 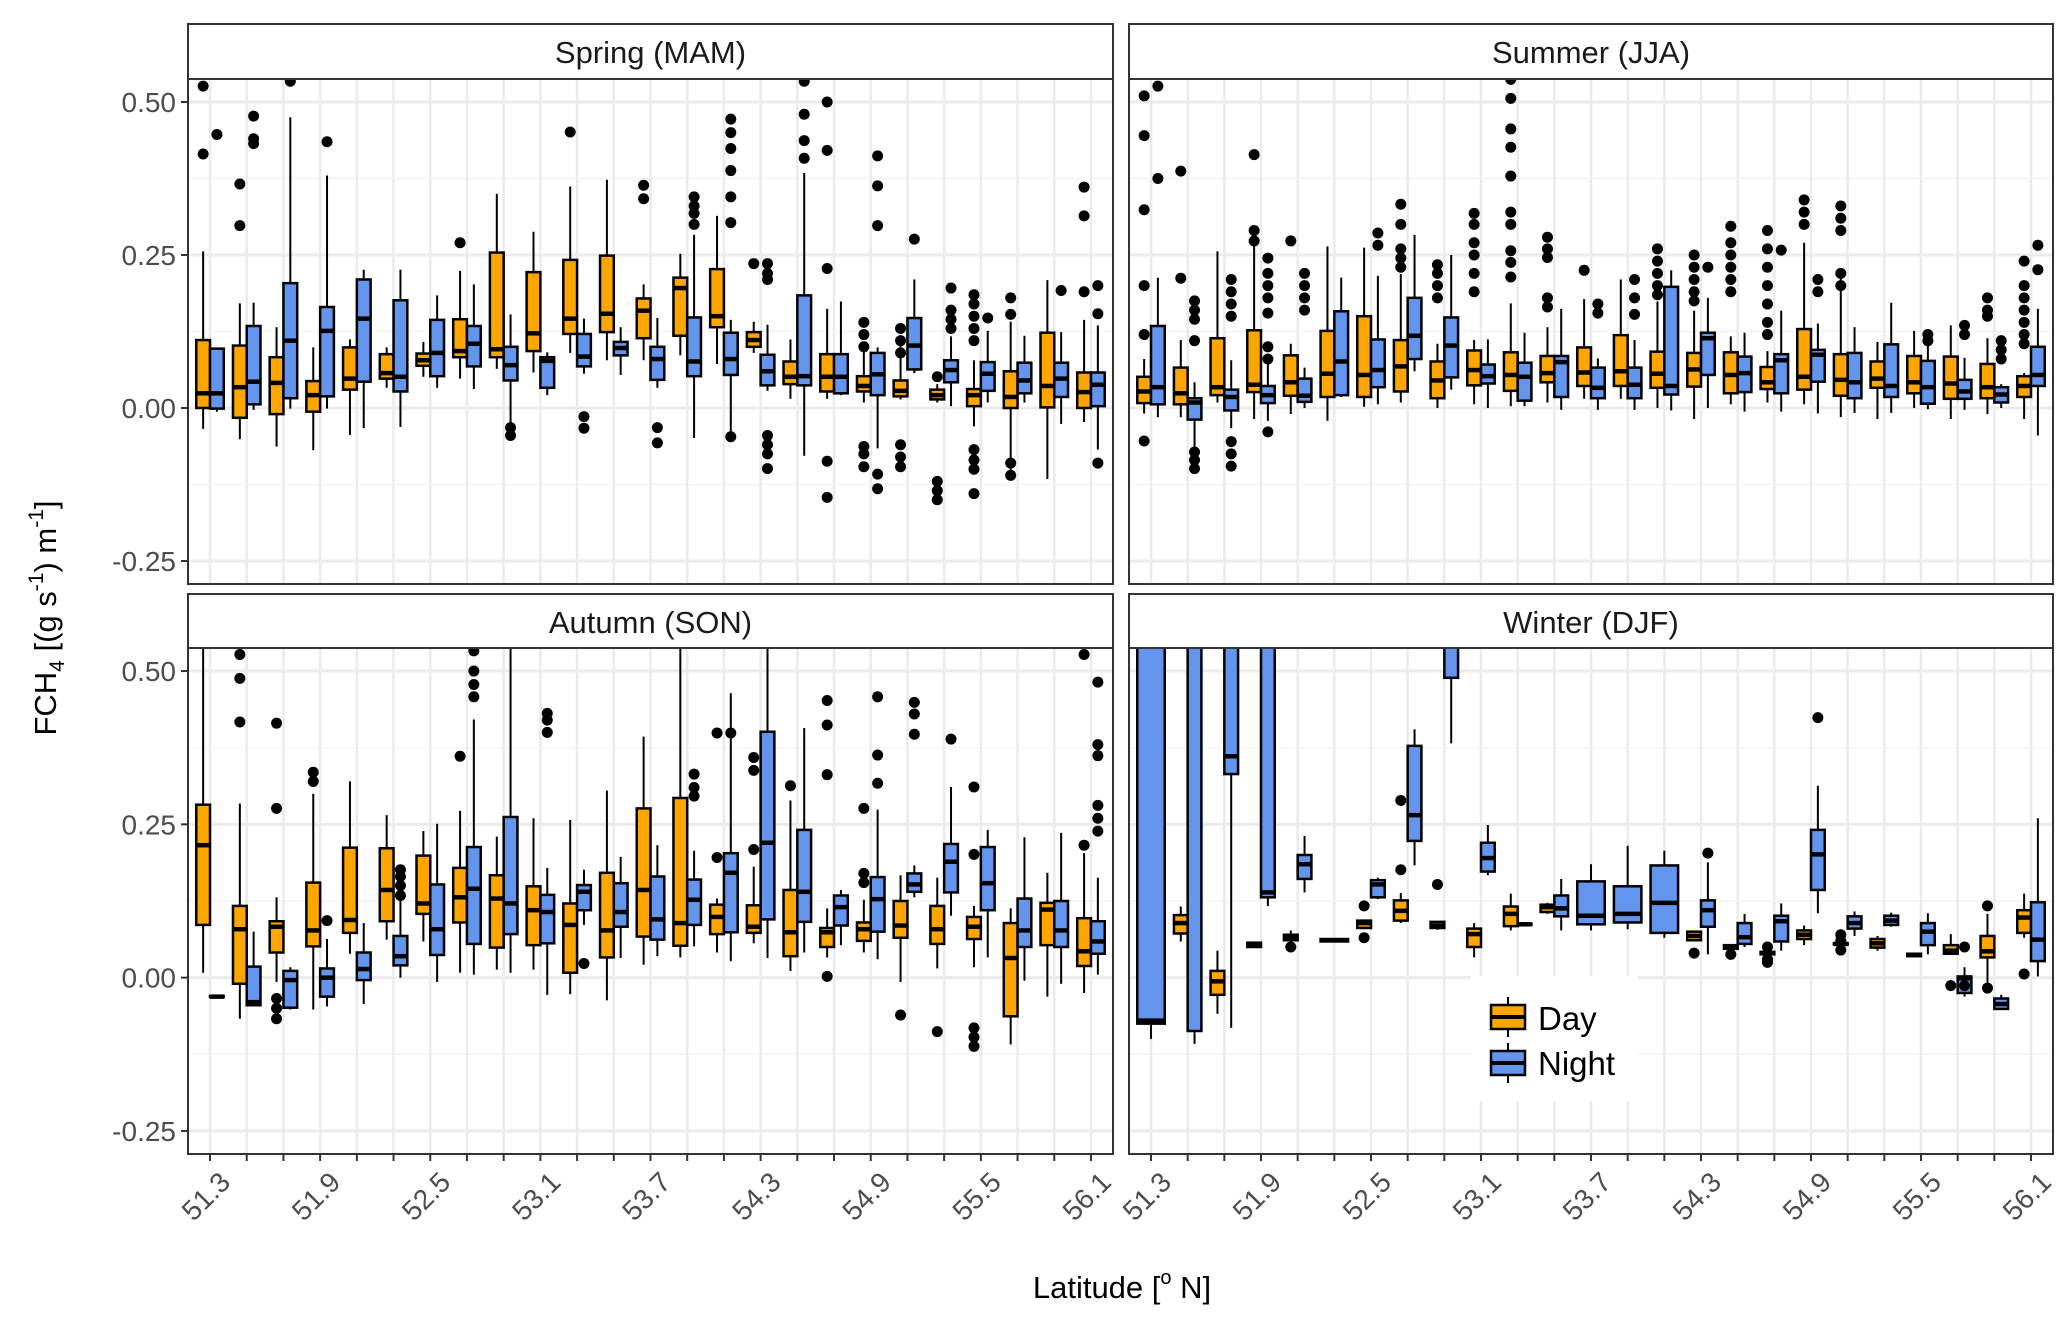 I want to click on y-tick-label: -0.25, so click(x=144, y=561).